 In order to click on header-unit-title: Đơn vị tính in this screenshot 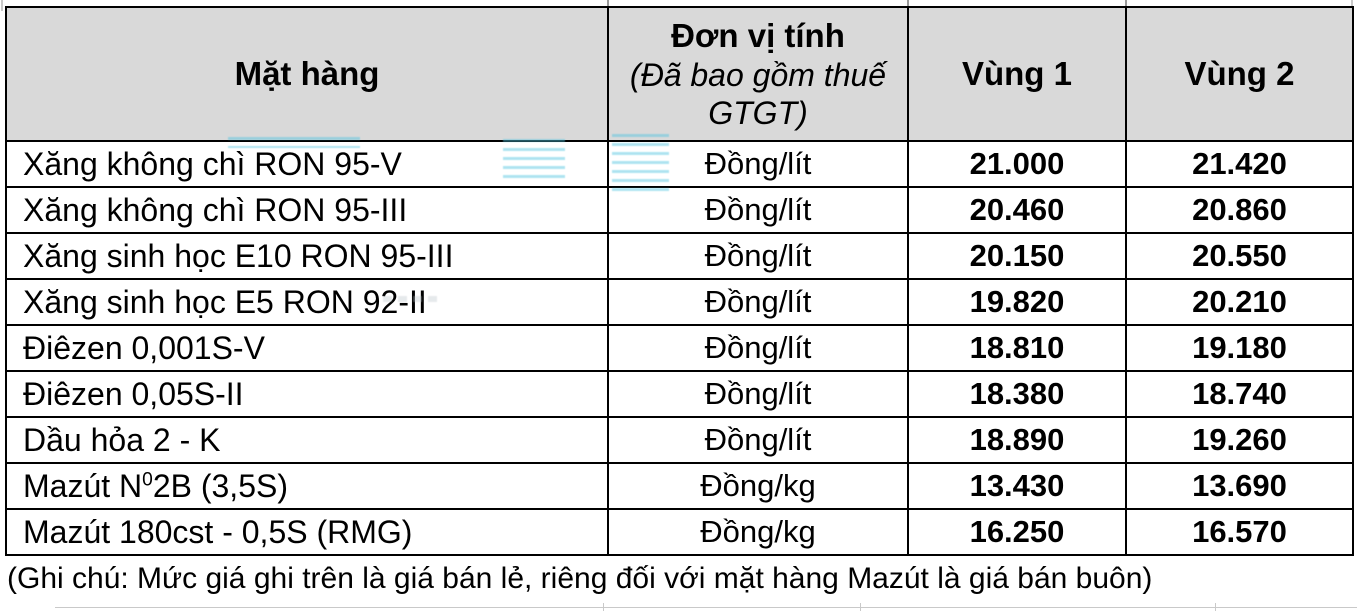, I will do `click(758, 35)`.